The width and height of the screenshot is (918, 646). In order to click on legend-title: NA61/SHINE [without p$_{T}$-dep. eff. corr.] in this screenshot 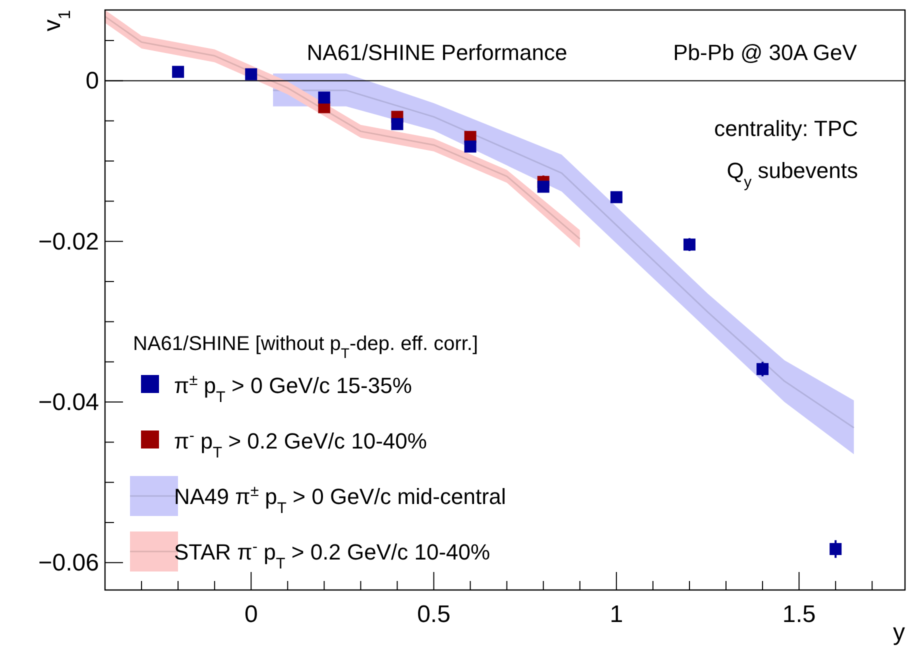, I will do `click(305, 347)`.